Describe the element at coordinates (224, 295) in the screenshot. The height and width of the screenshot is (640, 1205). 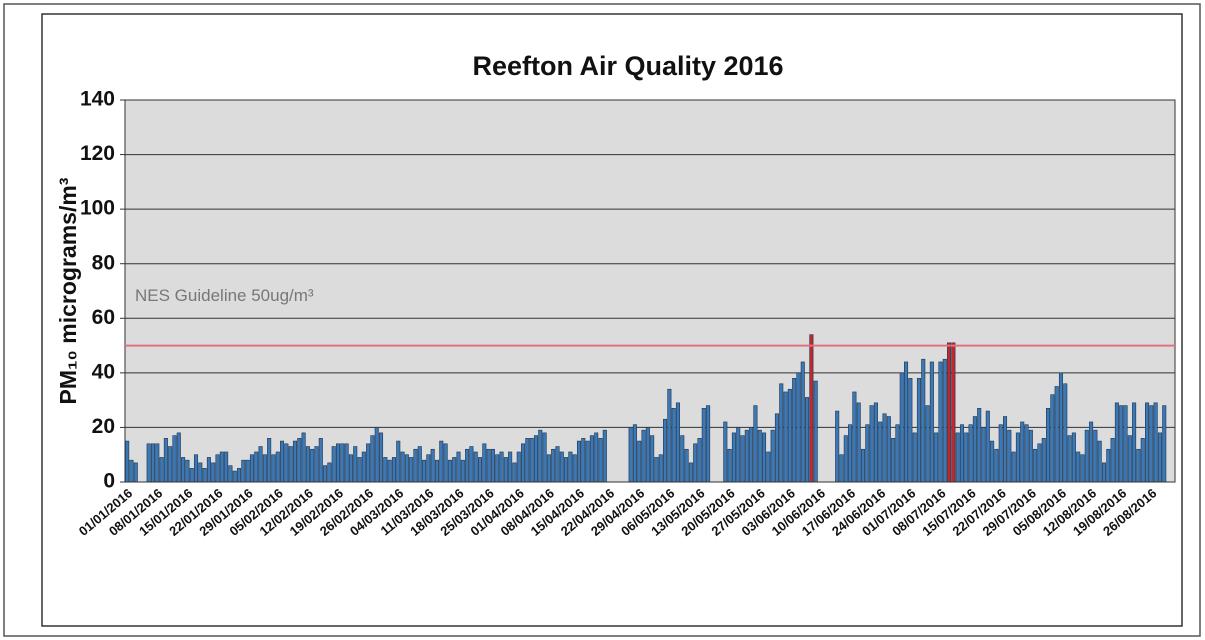
I see `threshold-label: NES Guideline 50ug/m³` at that location.